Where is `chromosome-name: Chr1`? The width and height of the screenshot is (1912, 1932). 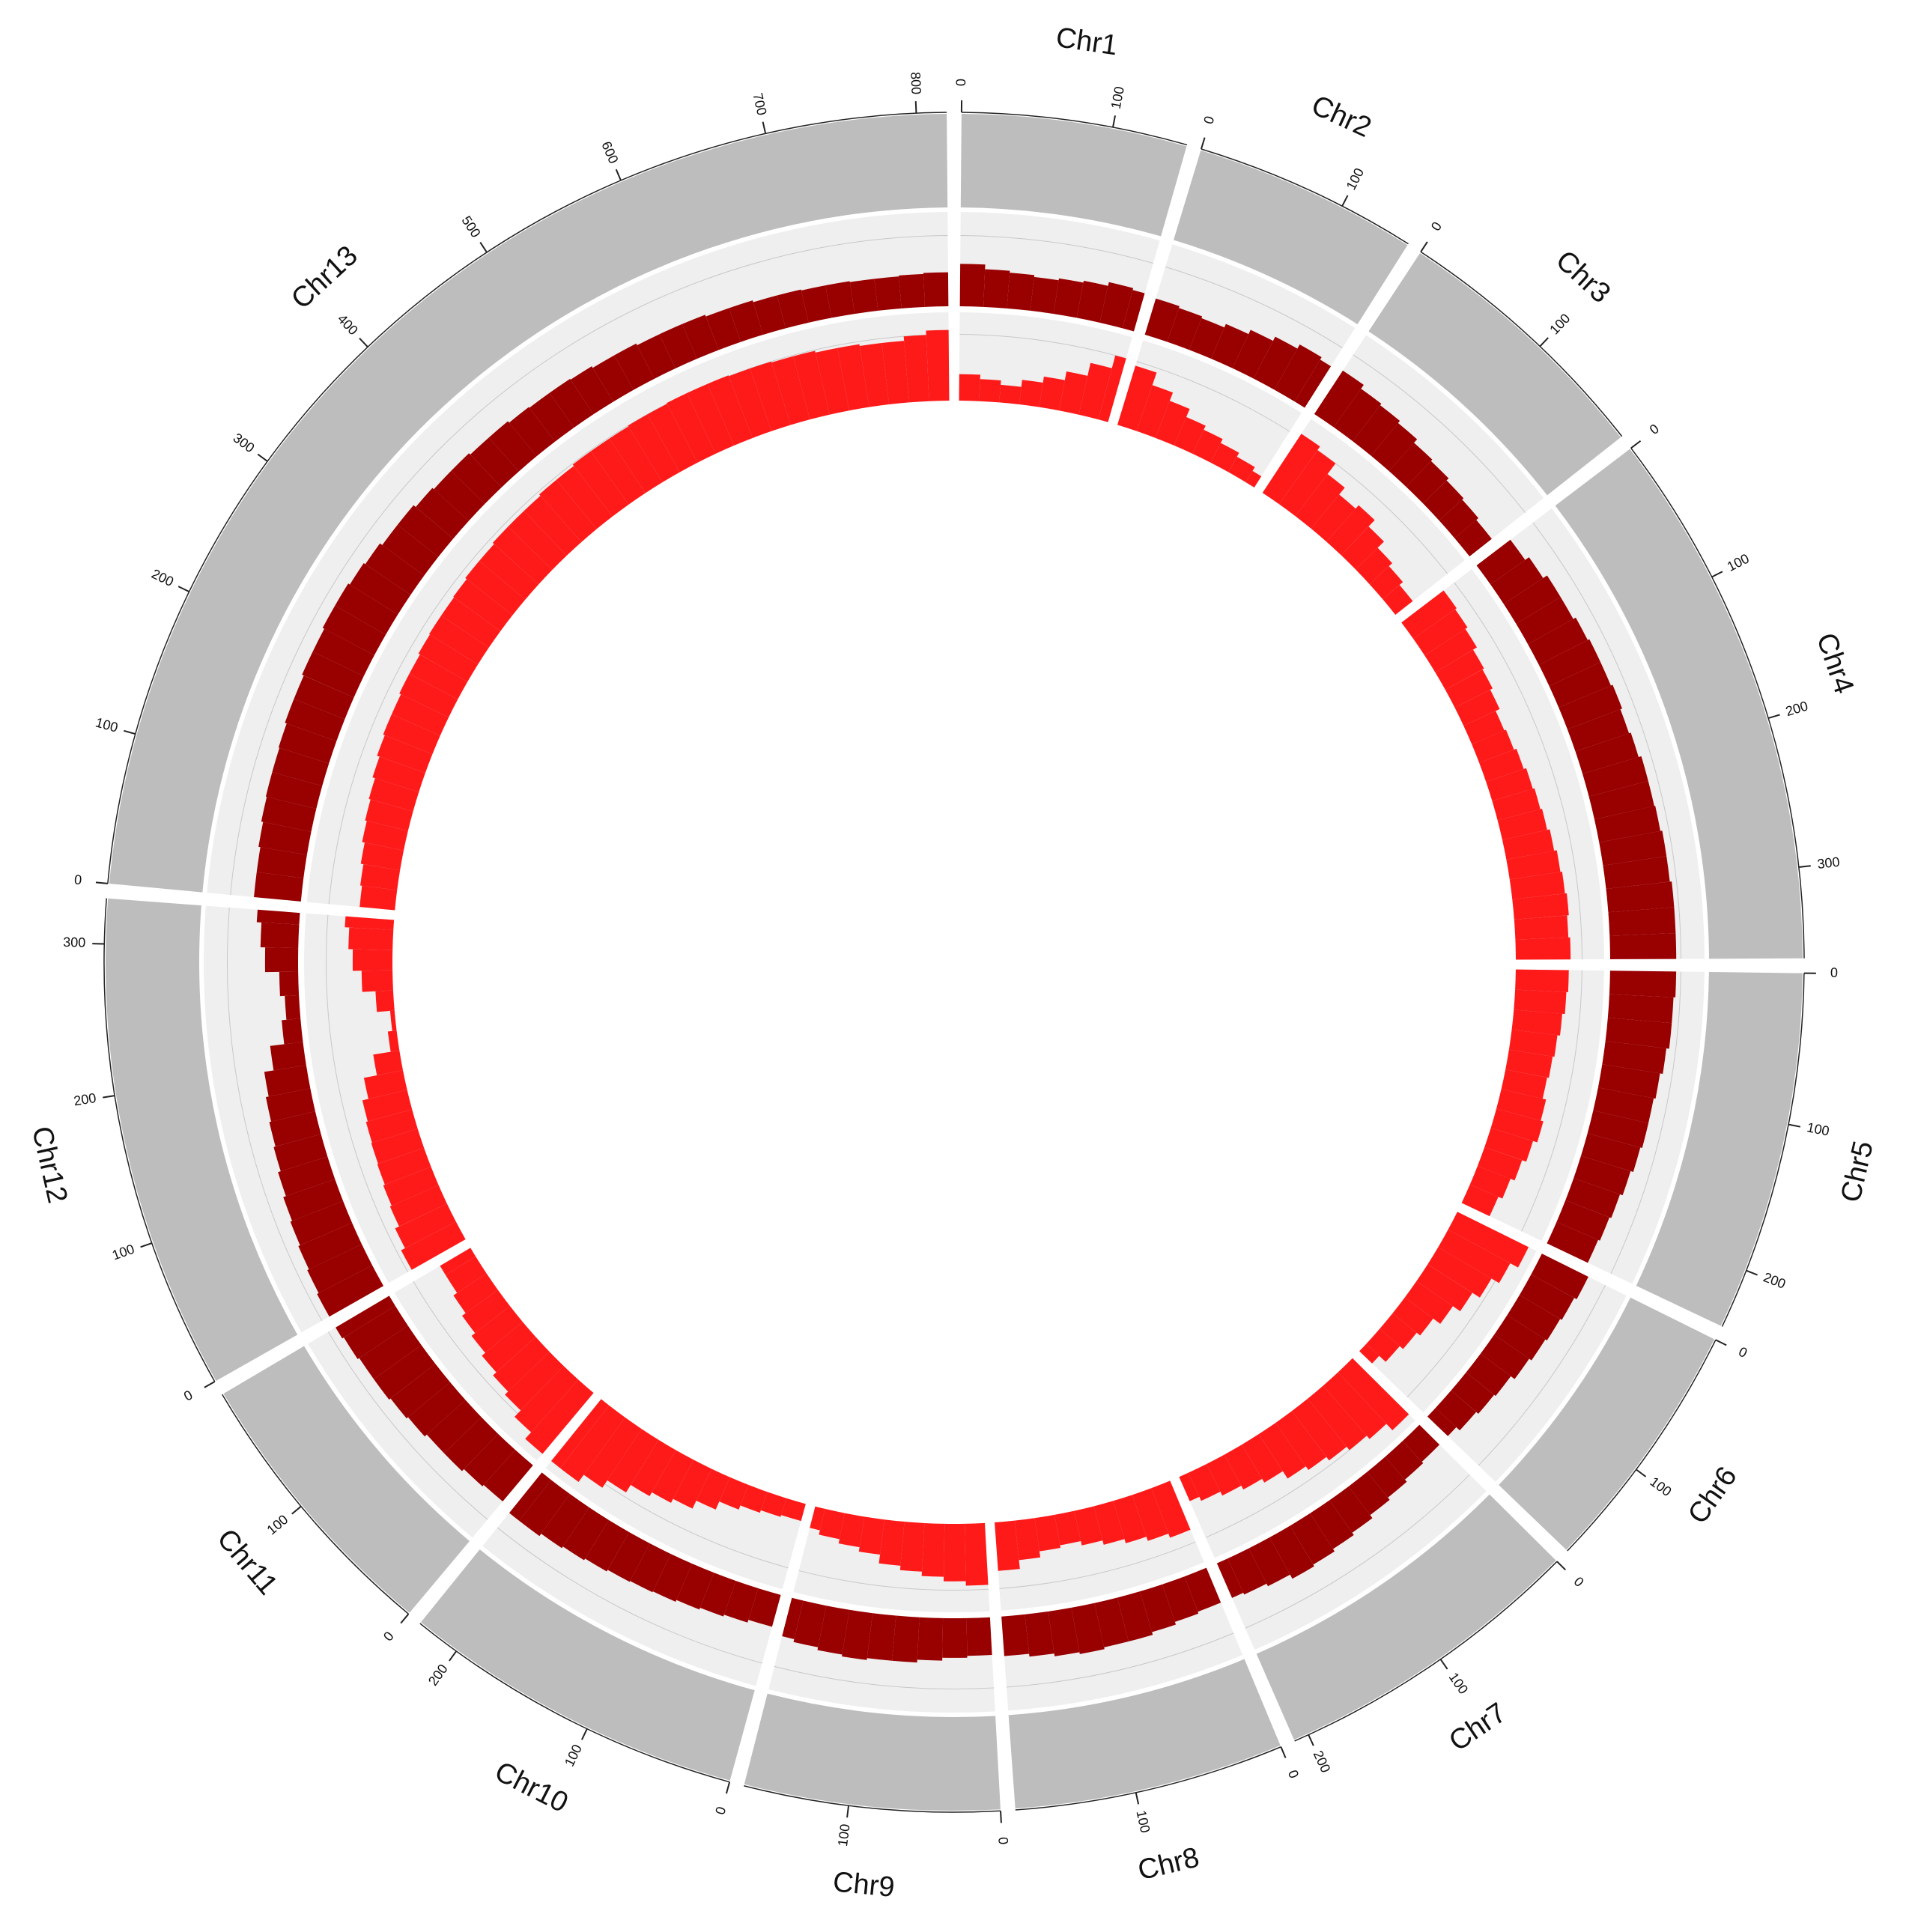 chromosome-name: Chr1 is located at coordinates (1087, 41).